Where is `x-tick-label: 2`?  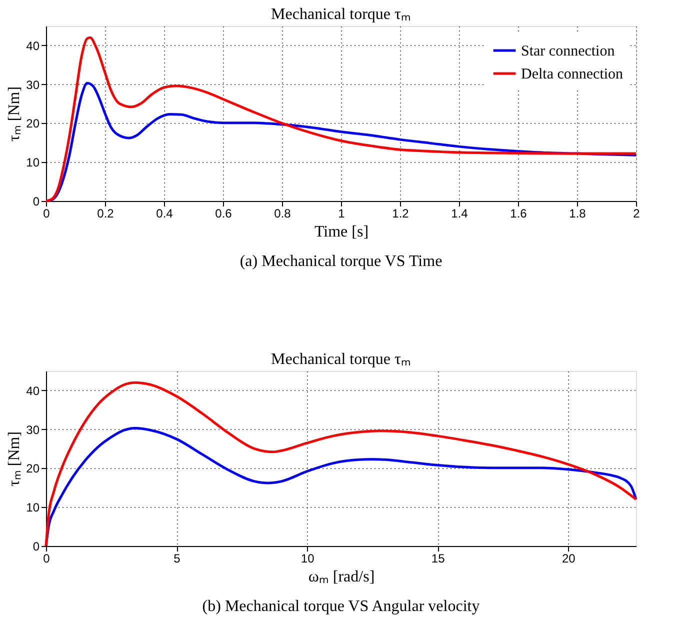 x-tick-label: 2 is located at coordinates (636, 213).